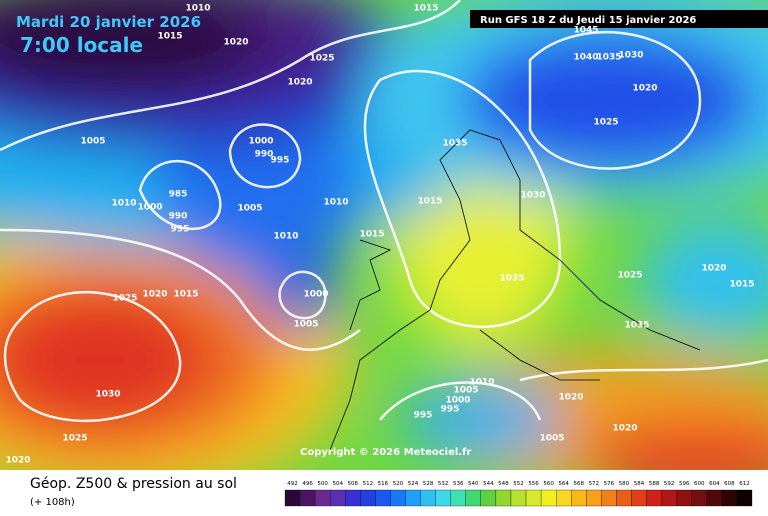  Describe the element at coordinates (81, 45) in the screenshot. I see `forecast-time: 7:00 locale` at that location.